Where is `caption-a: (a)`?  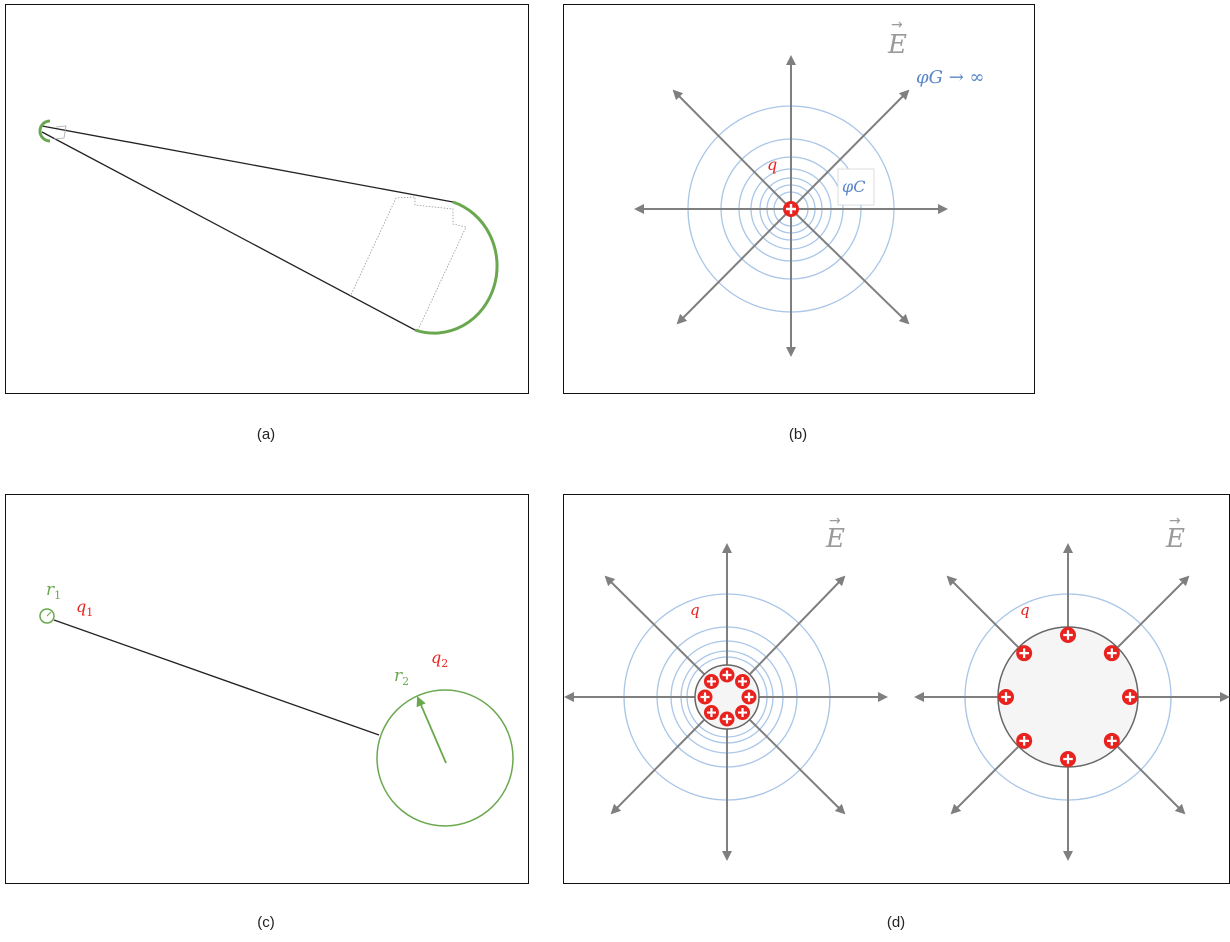 caption-a: (a) is located at coordinates (266, 434).